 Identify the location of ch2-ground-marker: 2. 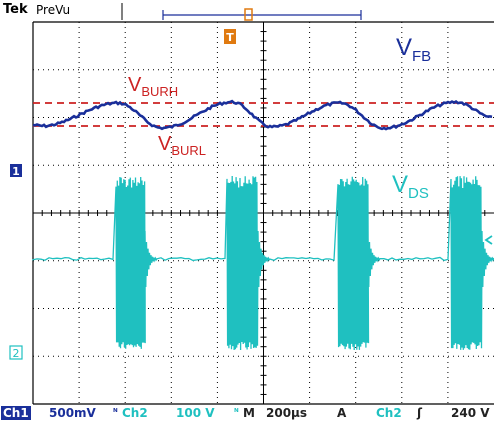
(16, 352).